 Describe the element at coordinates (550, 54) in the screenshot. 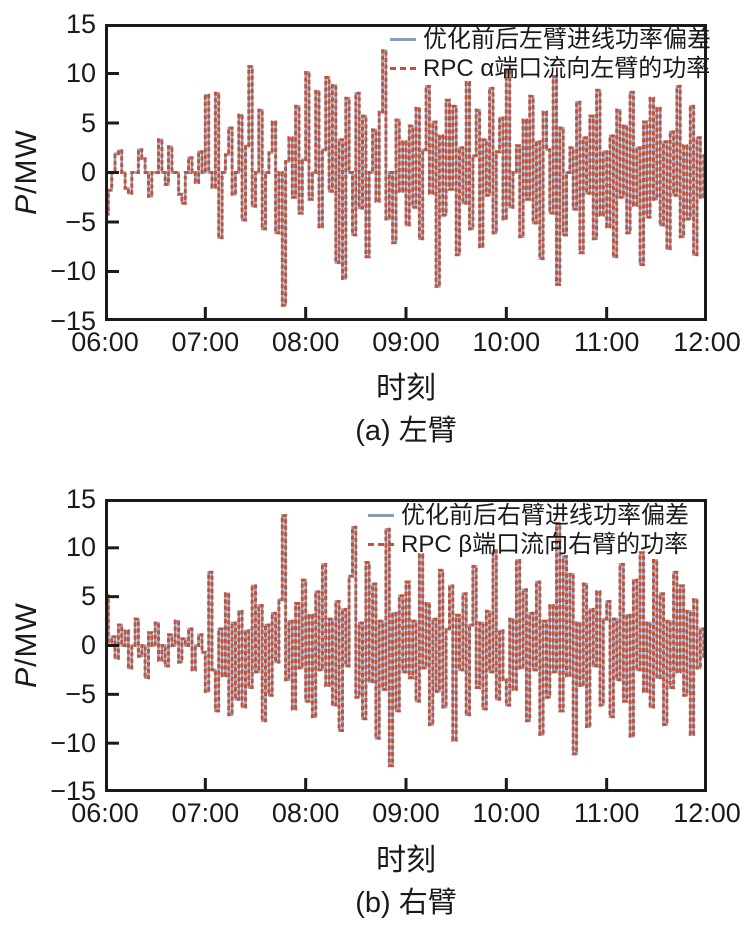

I see `legend: 优化前后左臂进线功率偏差 RPC α端口流向左臂的功率` at that location.